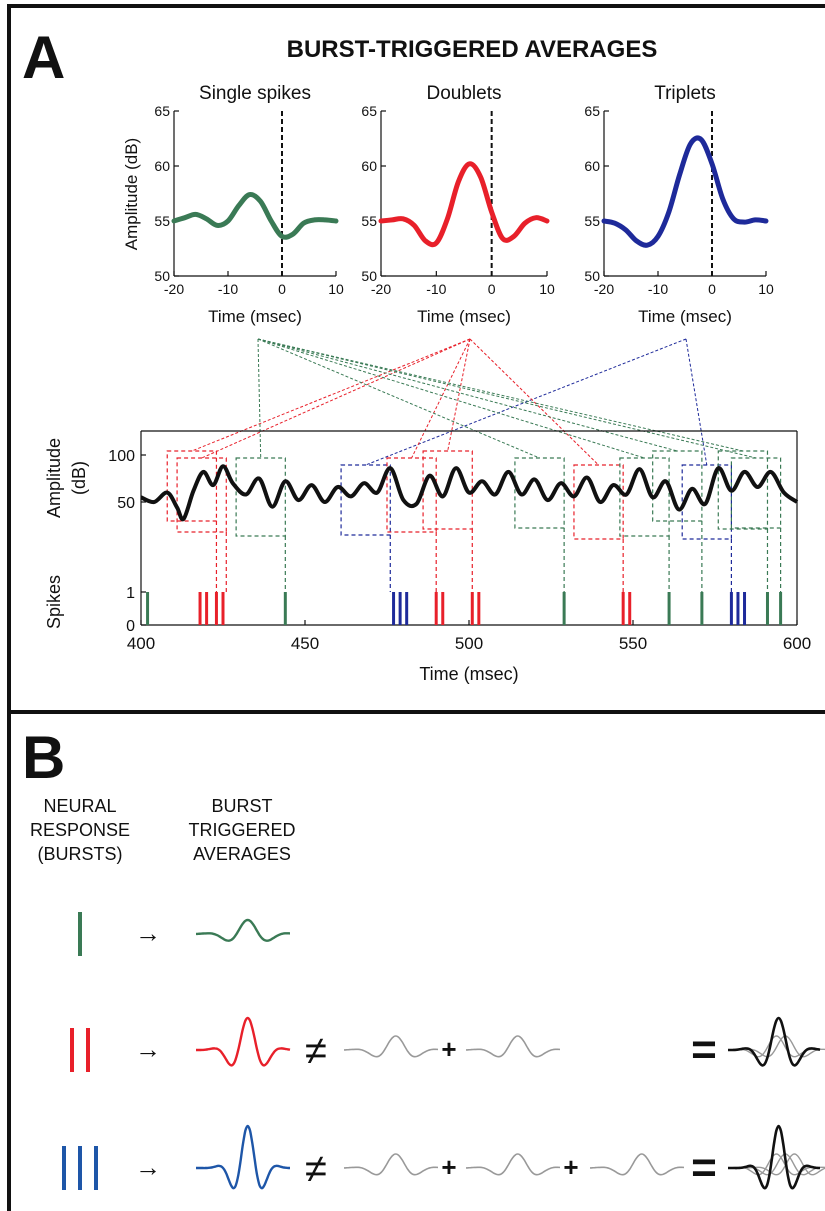 This screenshot has height=1211, width=825. I want to click on x-tick-label: 600, so click(797, 643).